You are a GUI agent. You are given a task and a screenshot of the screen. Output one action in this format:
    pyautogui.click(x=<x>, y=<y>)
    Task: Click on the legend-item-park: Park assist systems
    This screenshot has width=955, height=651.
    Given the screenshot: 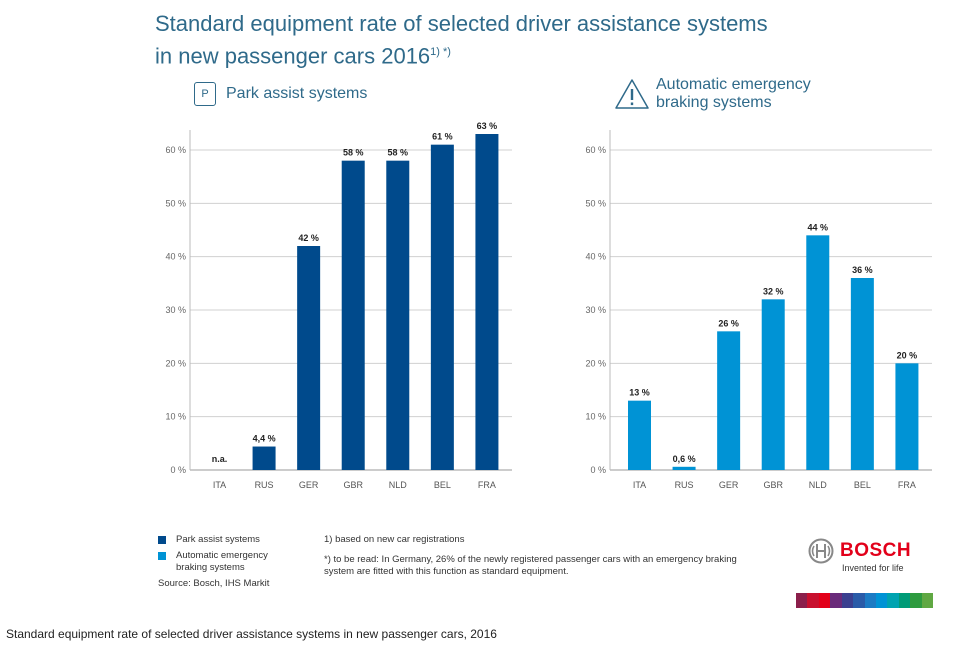 What is the action you would take?
    pyautogui.click(x=227, y=540)
    